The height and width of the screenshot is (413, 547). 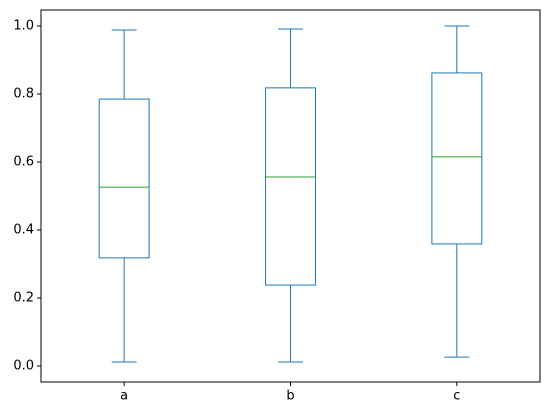 What do you see at coordinates (23, 25) in the screenshot?
I see `y-tick-label: 1.0` at bounding box center [23, 25].